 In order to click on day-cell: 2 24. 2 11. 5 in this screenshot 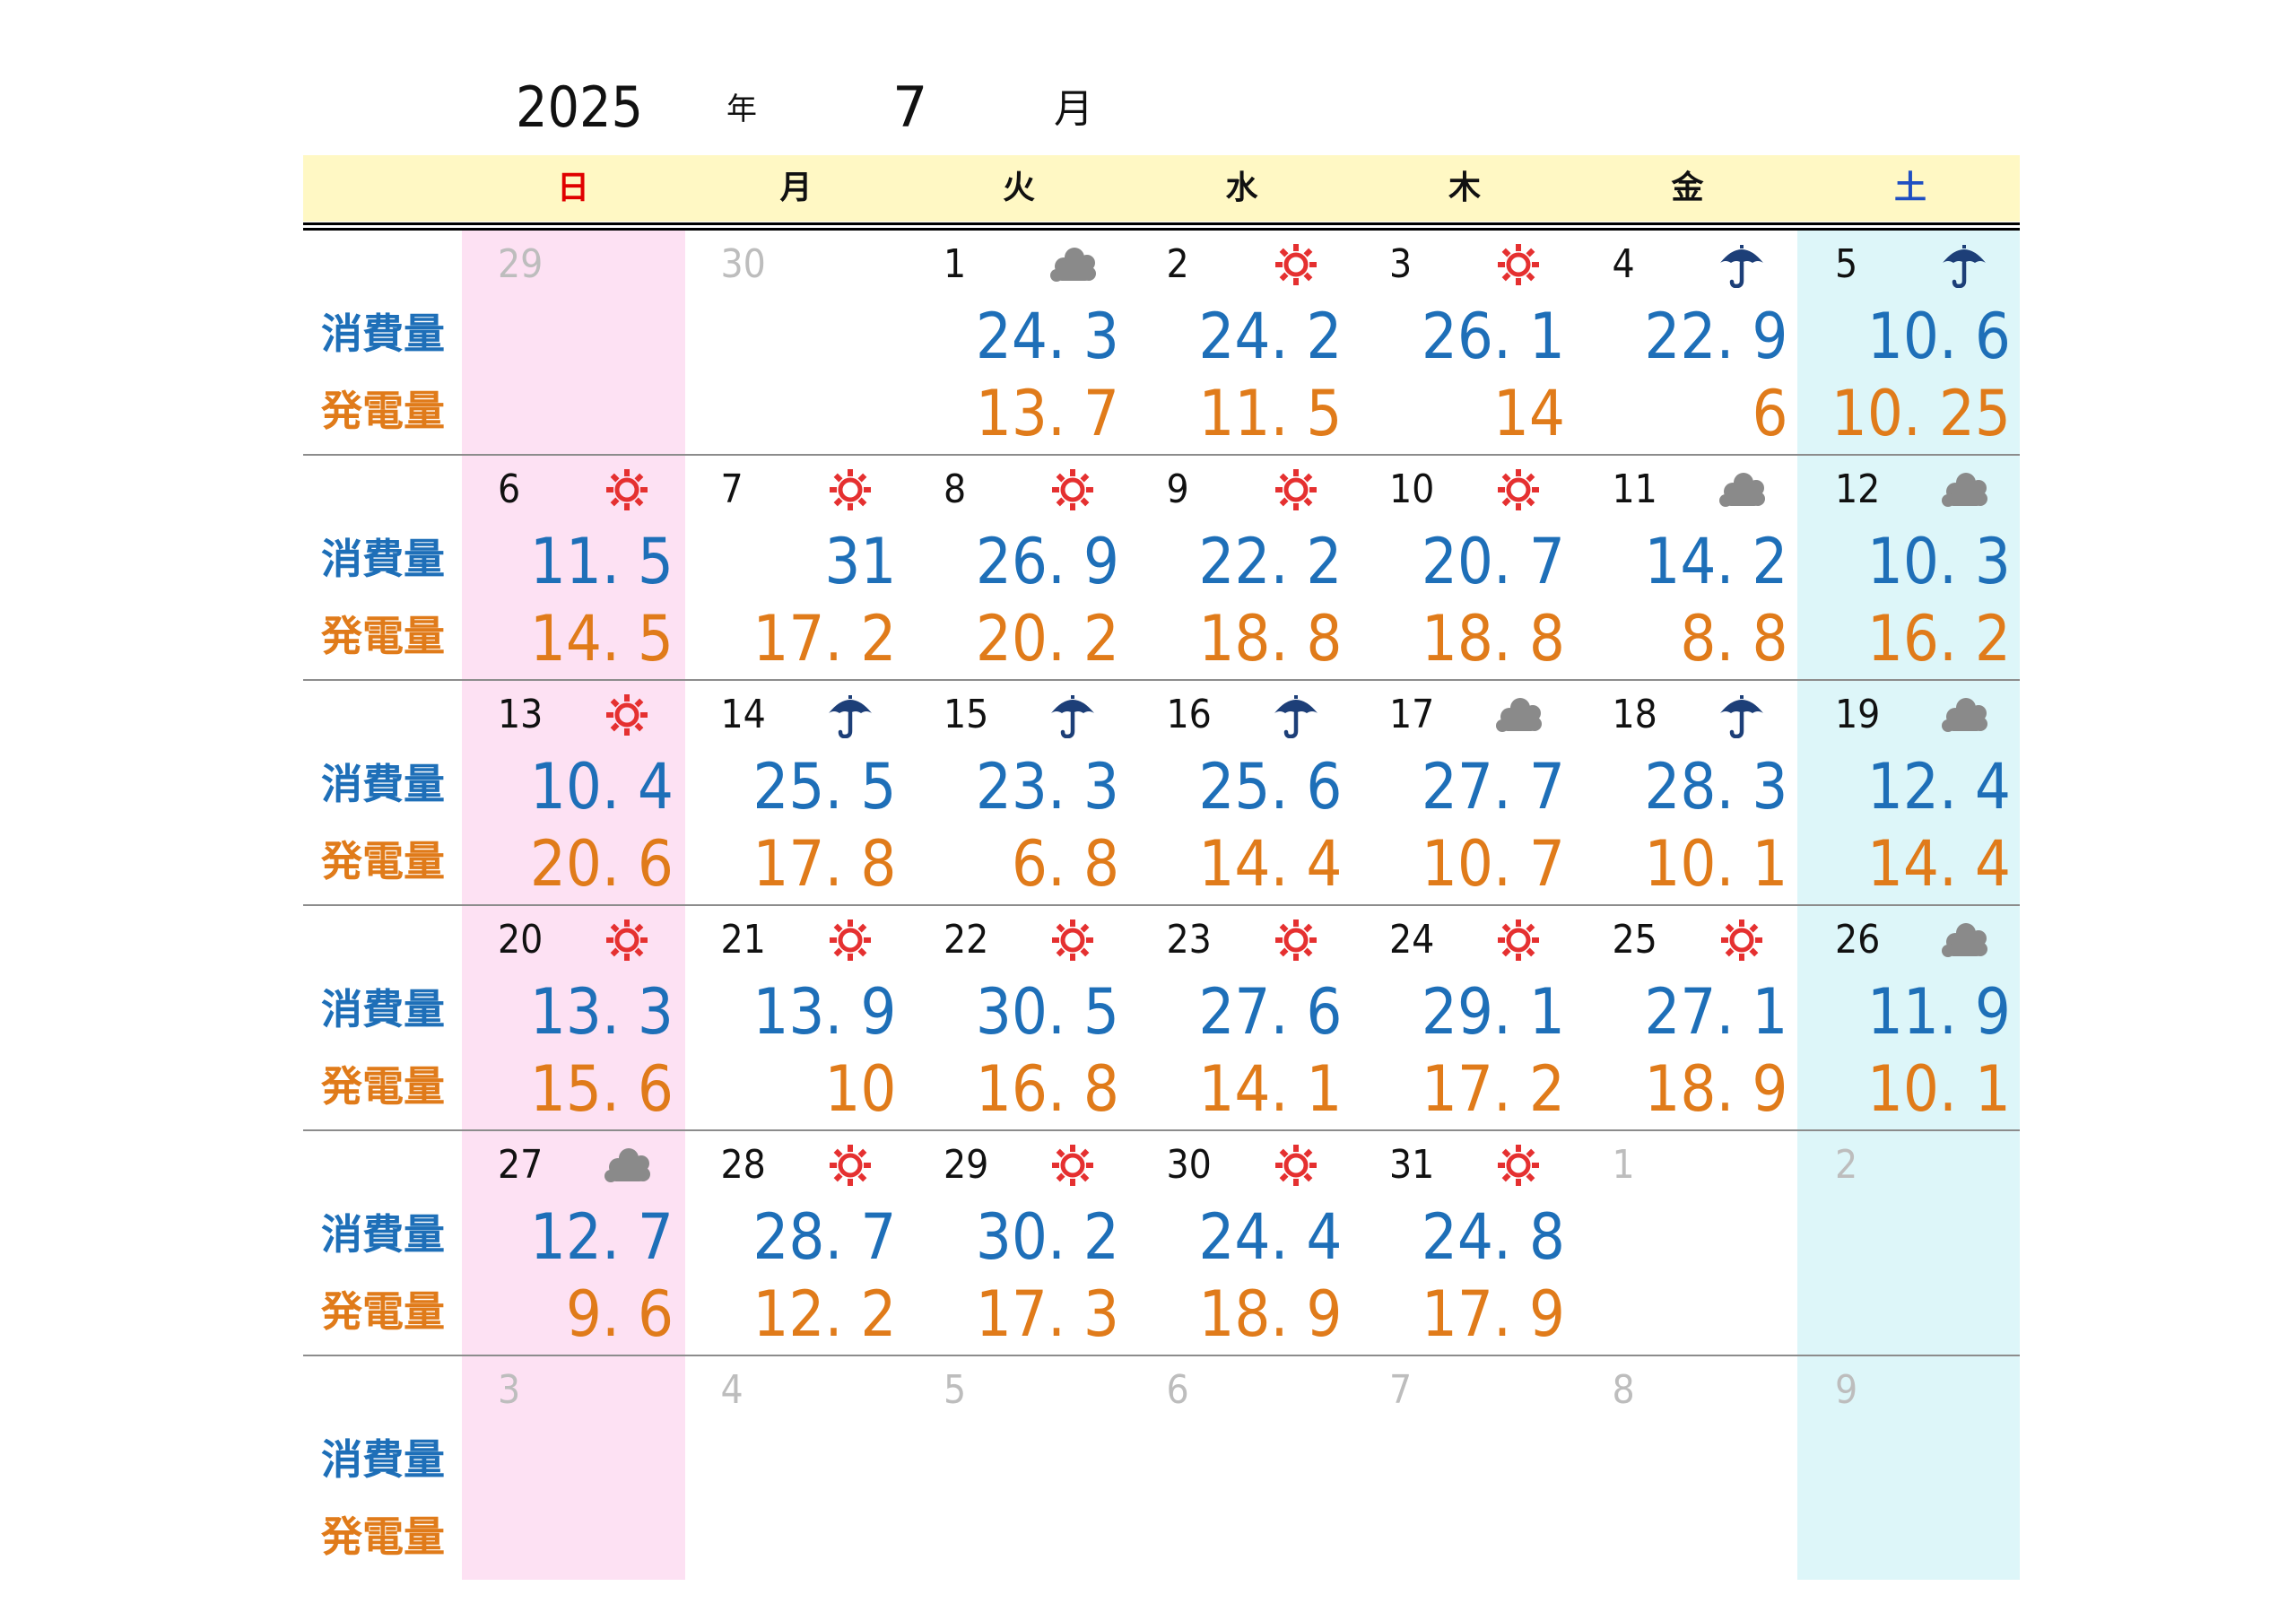, I will do `click(1242, 342)`.